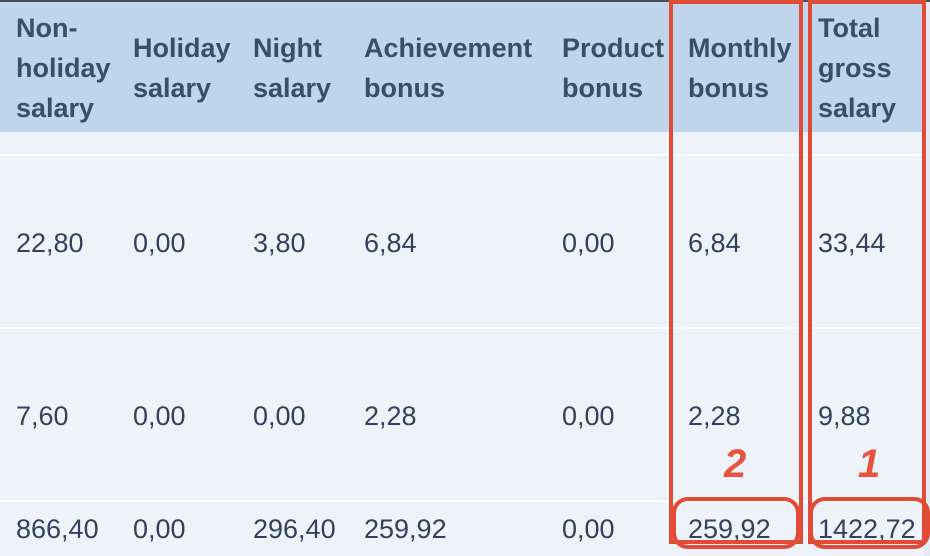 The height and width of the screenshot is (556, 930). What do you see at coordinates (867, 529) in the screenshot?
I see `cell-total-gross-salary: 1422,72` at bounding box center [867, 529].